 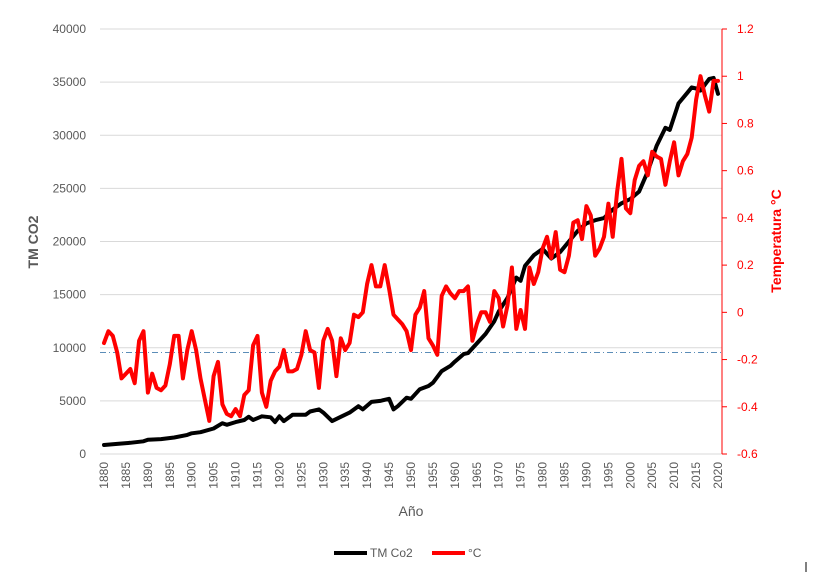 I want to click on legend-label-temperature: °C, so click(x=475, y=553).